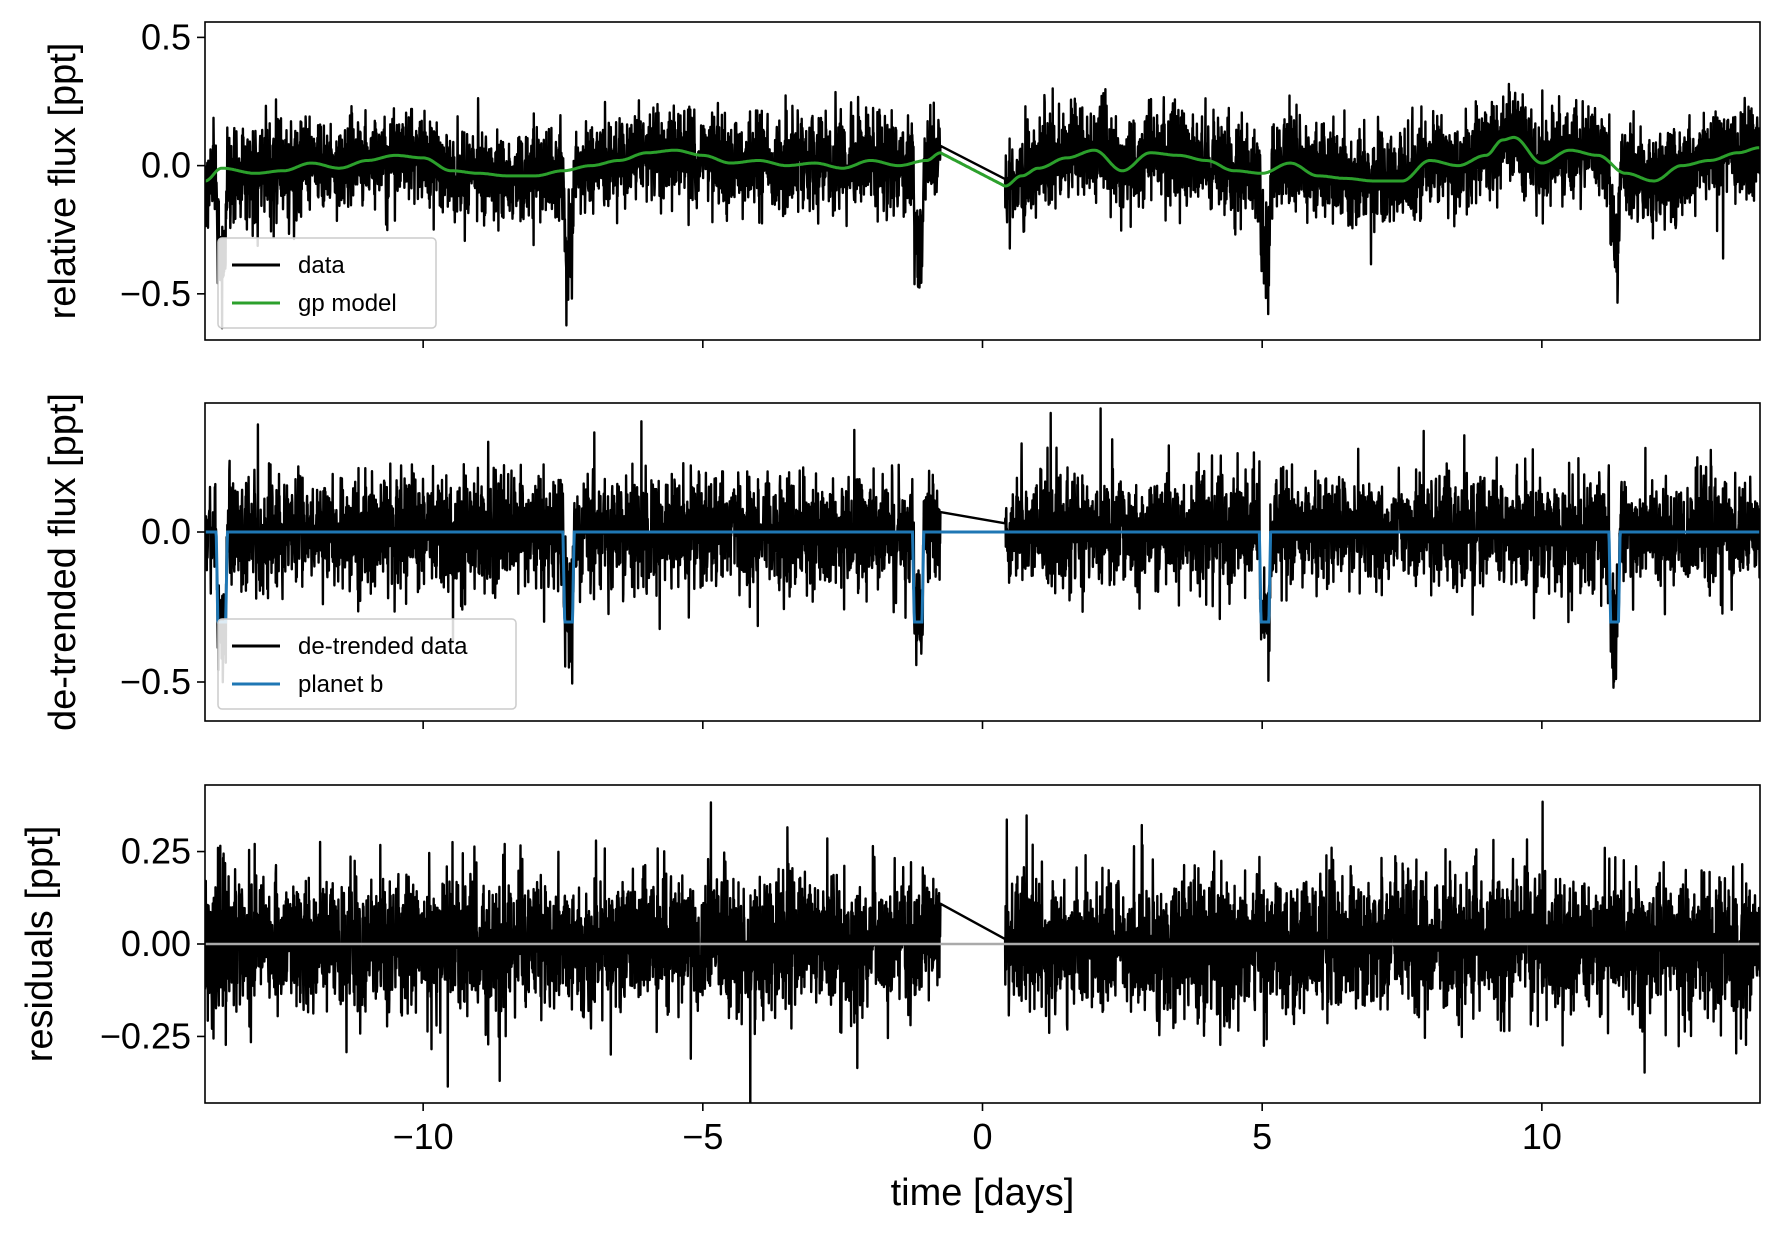  What do you see at coordinates (63, 562) in the screenshot?
I see `y-axis-label: de-trended flux [ppt]` at bounding box center [63, 562].